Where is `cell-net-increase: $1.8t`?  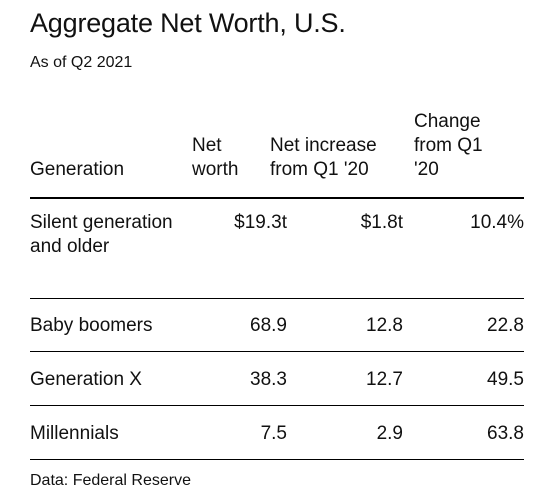
cell-net-increase: $1.8t is located at coordinates (381, 222).